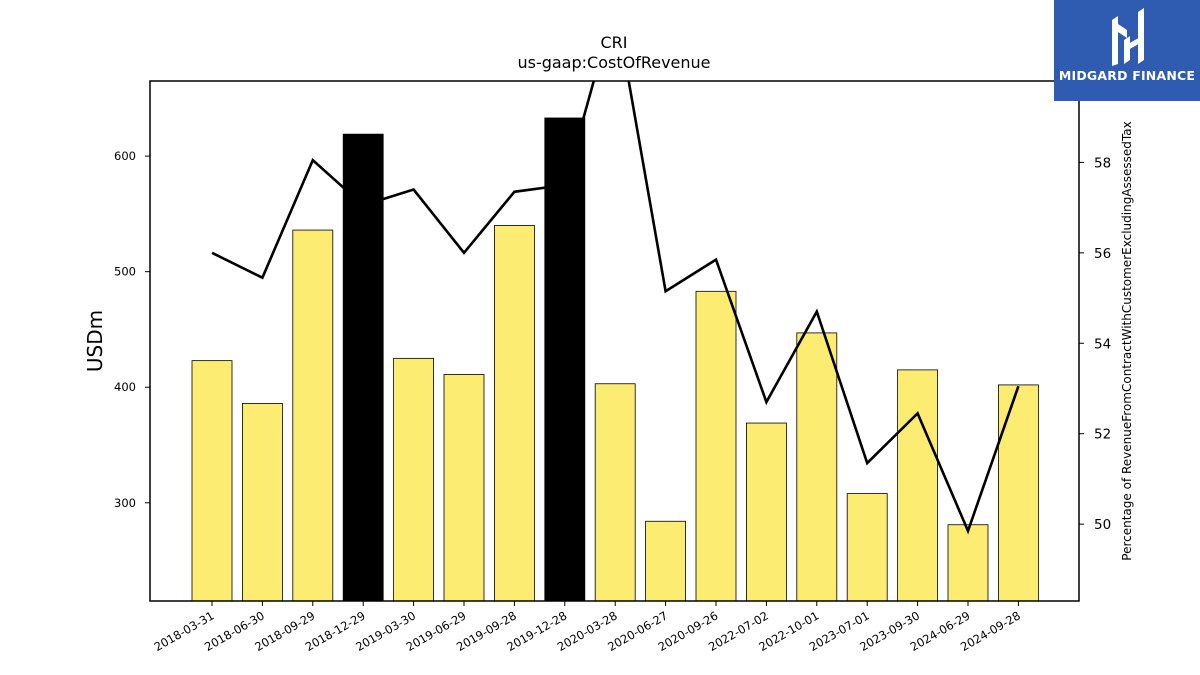 The image size is (1200, 675). I want to click on y-axis-left: 300 400 500 600, so click(132, 329).